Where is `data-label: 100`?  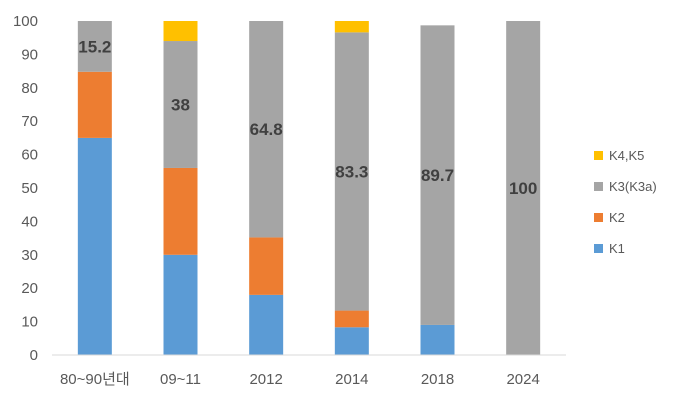
data-label: 100 is located at coordinates (523, 188).